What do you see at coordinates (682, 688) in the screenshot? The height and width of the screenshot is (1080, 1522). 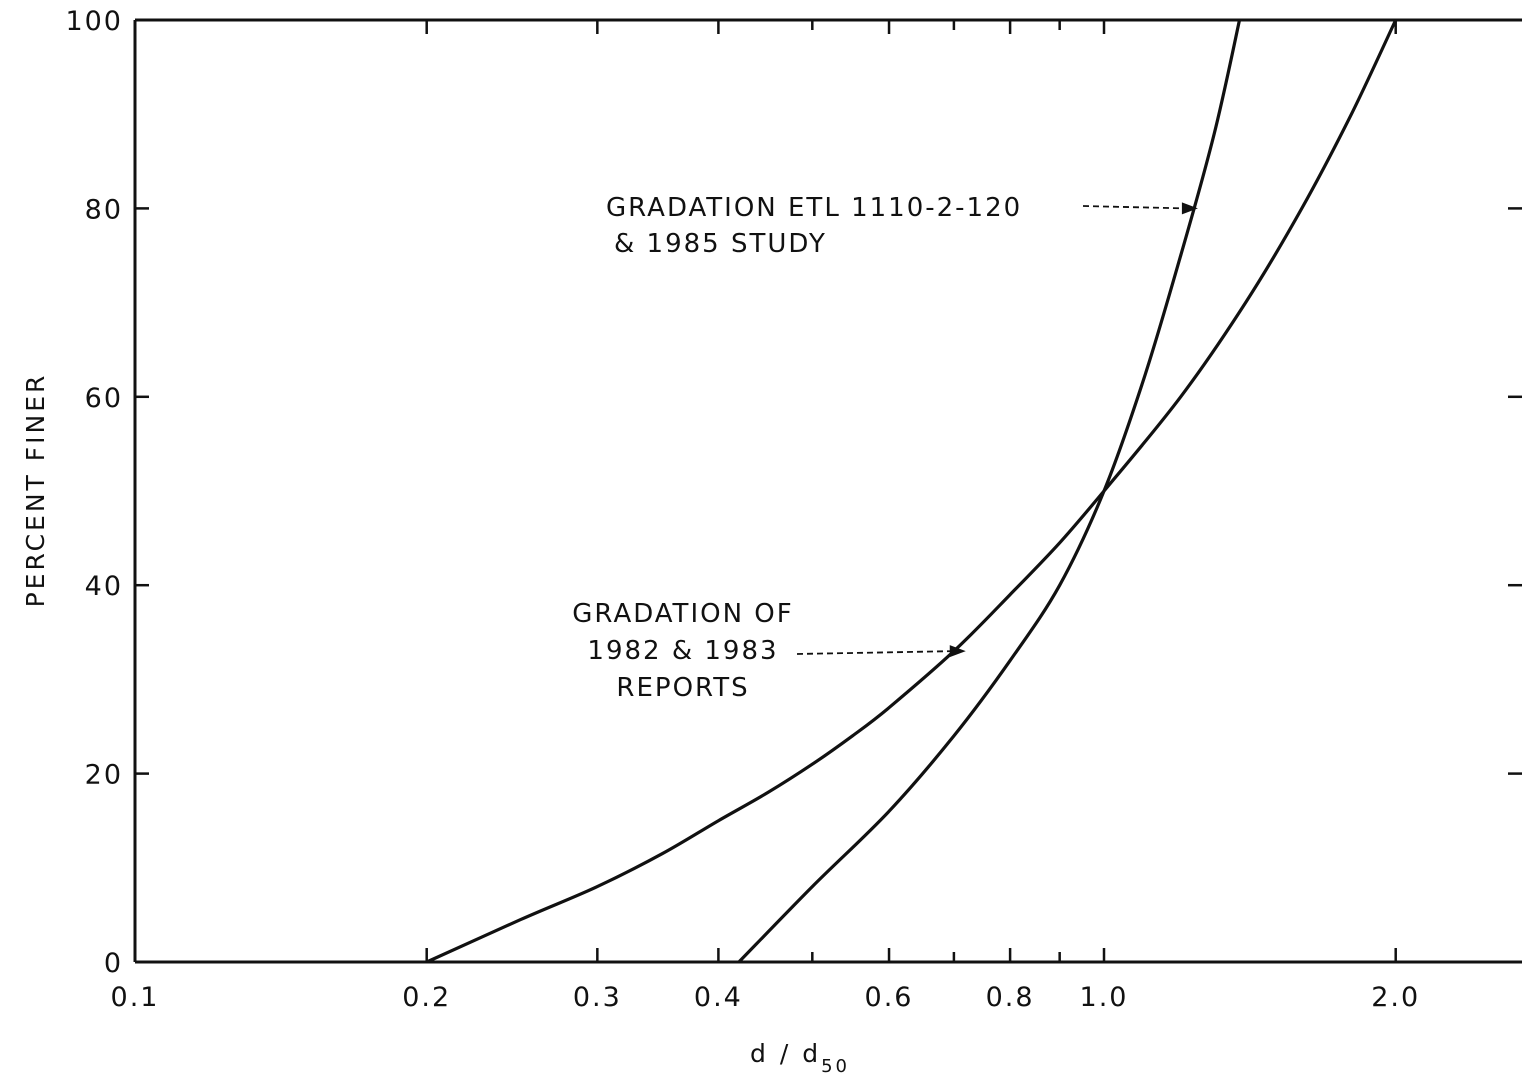 I see `annotation-2-line-3: REPORTS` at bounding box center [682, 688].